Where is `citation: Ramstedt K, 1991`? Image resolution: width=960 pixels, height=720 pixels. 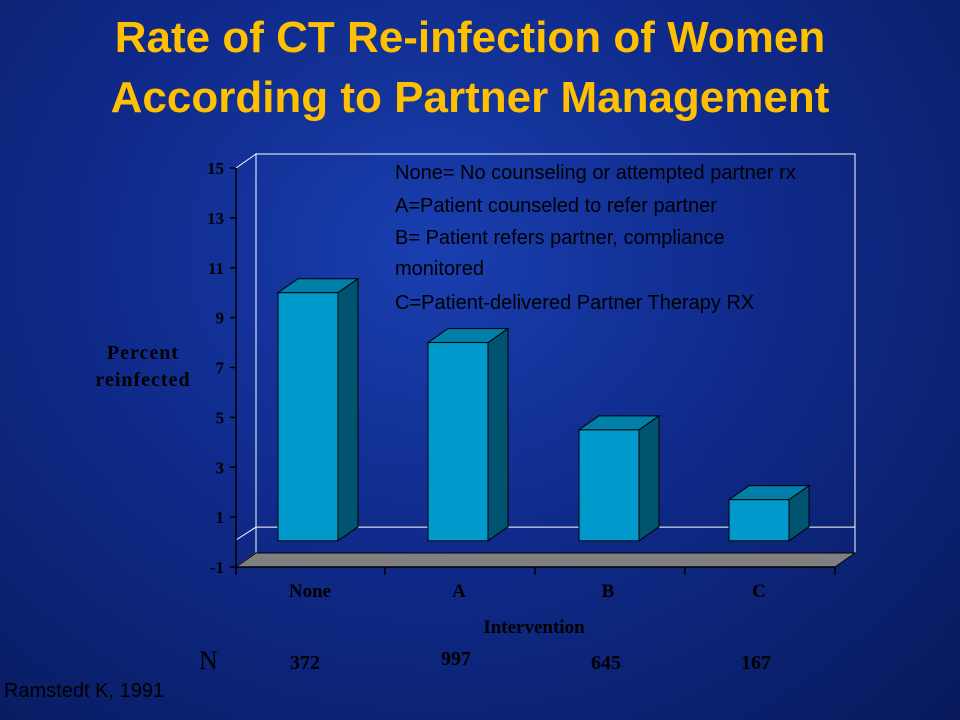 citation: Ramstedt K, 1991 is located at coordinates (84, 691).